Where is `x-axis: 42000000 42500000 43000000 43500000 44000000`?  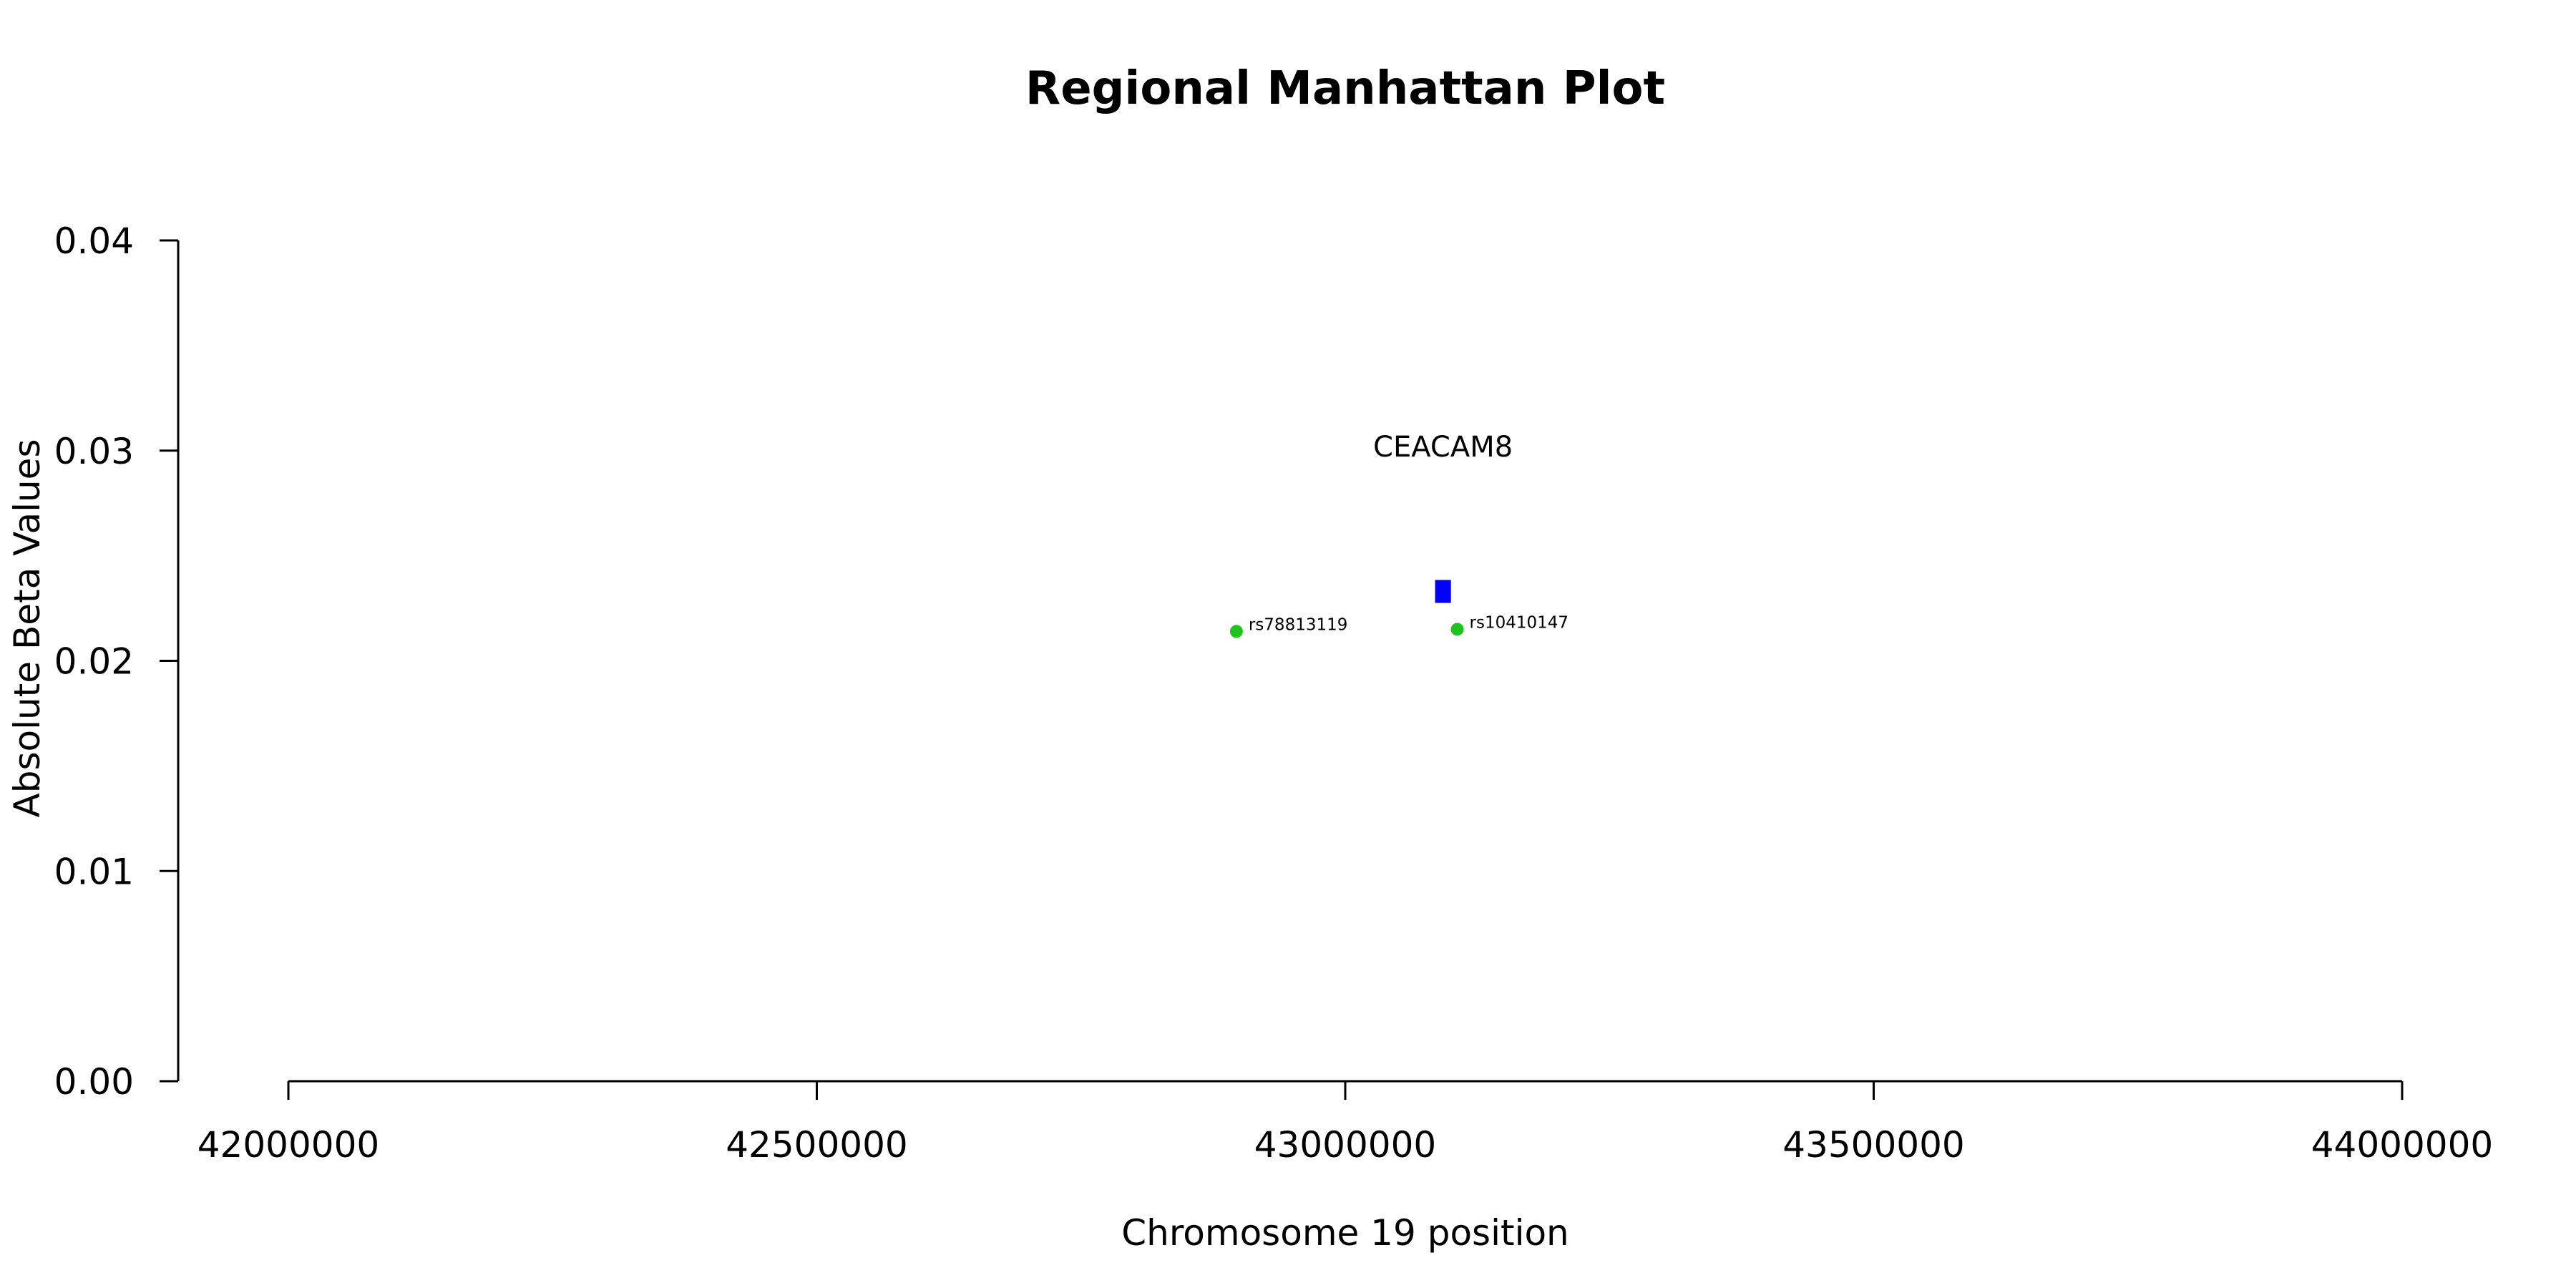
x-axis: 42000000 42500000 43000000 43500000 44000000 is located at coordinates (1345, 1123).